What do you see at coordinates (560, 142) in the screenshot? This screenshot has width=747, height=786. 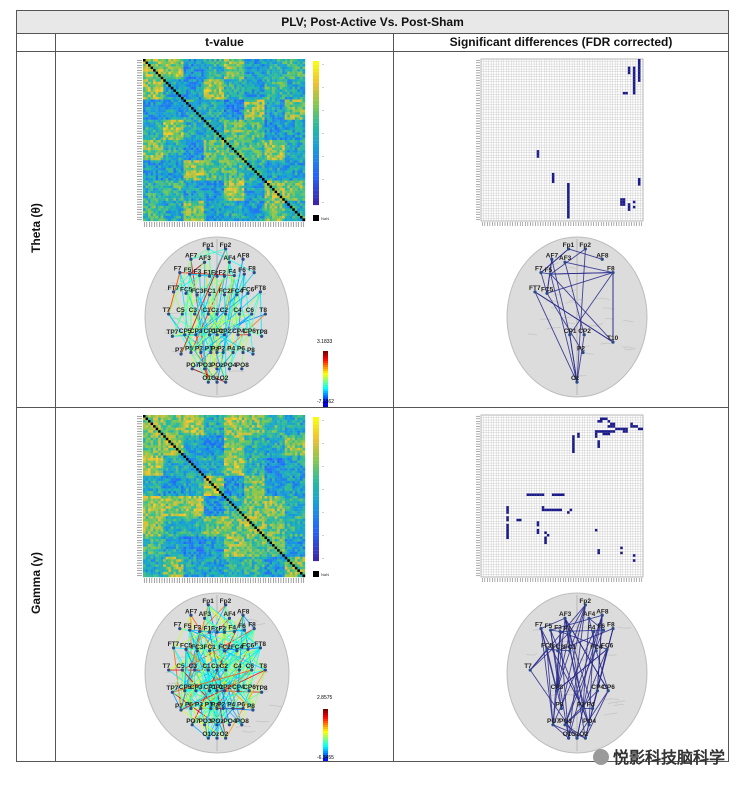 I see `significance-grid` at bounding box center [560, 142].